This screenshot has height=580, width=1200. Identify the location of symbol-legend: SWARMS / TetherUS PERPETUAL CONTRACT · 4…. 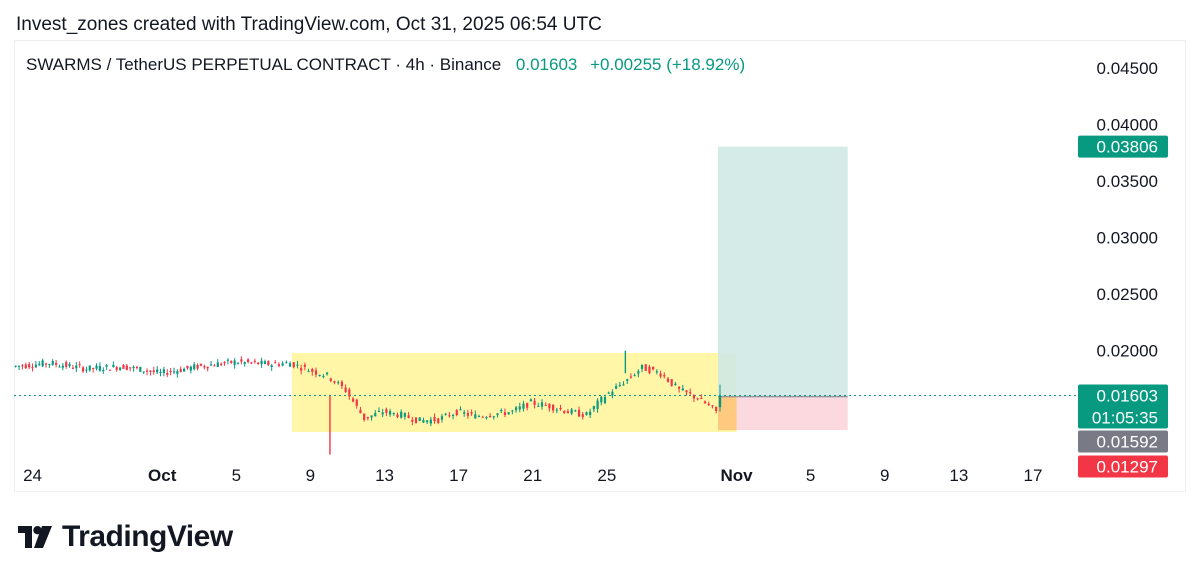
(385, 65).